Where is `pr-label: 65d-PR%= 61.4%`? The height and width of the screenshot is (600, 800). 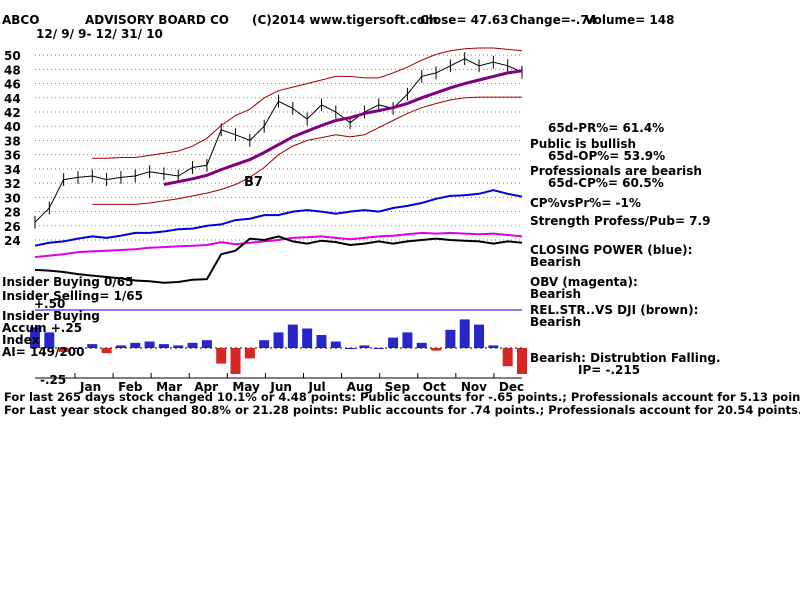 pr-label: 65d-PR%= 61.4% is located at coordinates (606, 128).